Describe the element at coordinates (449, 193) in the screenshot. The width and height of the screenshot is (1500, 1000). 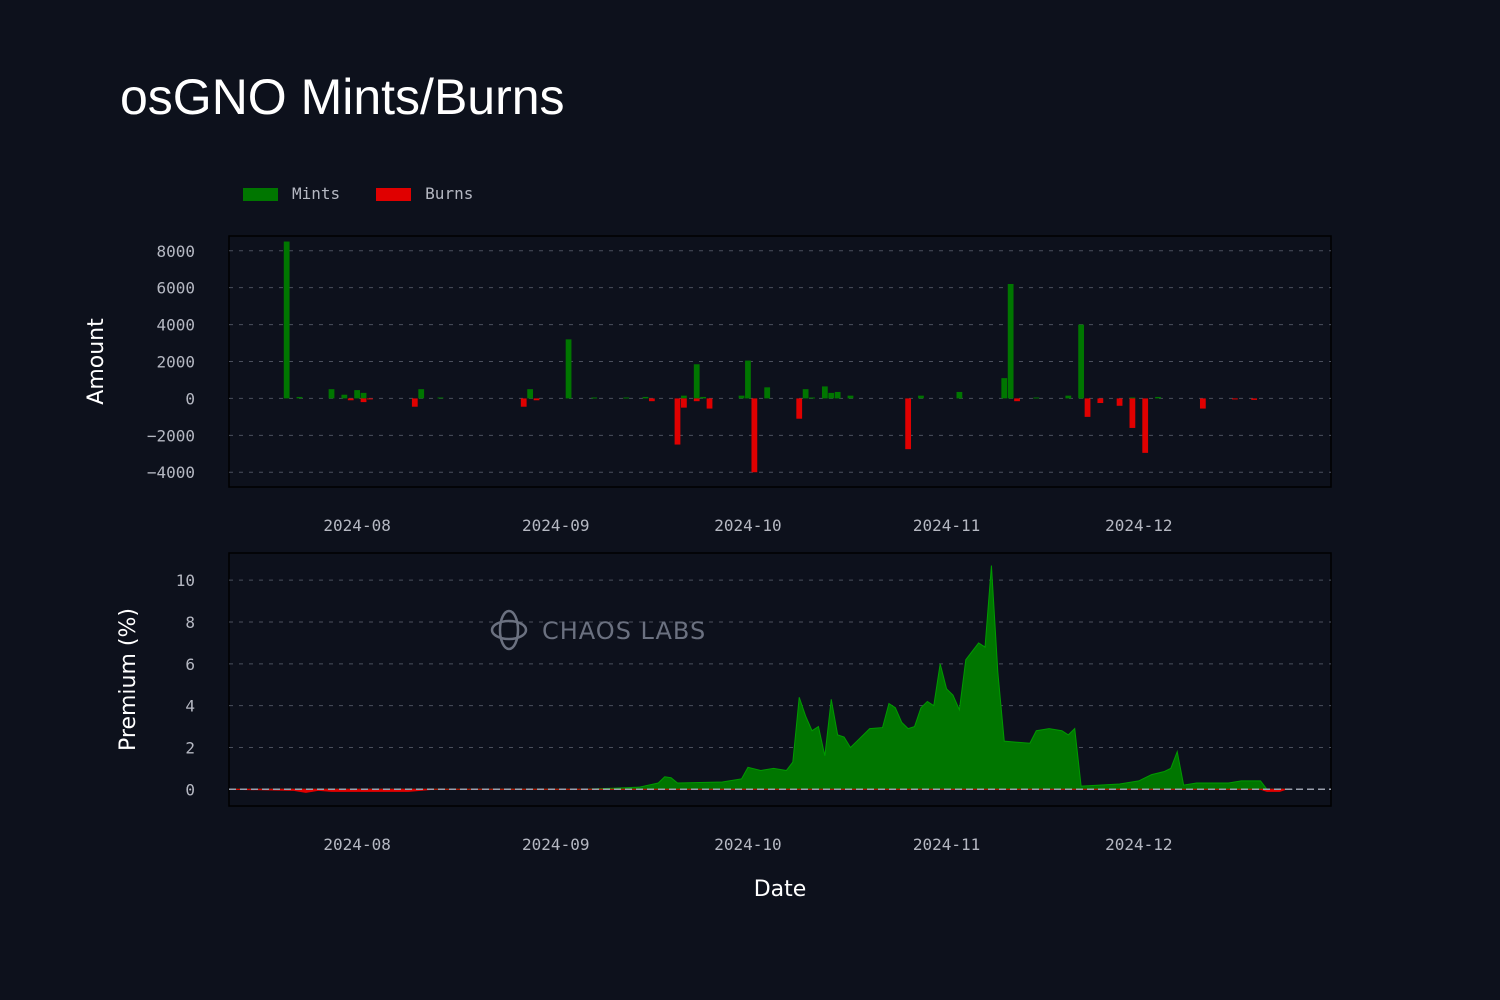
I see `legend-label-burns: Burns` at that location.